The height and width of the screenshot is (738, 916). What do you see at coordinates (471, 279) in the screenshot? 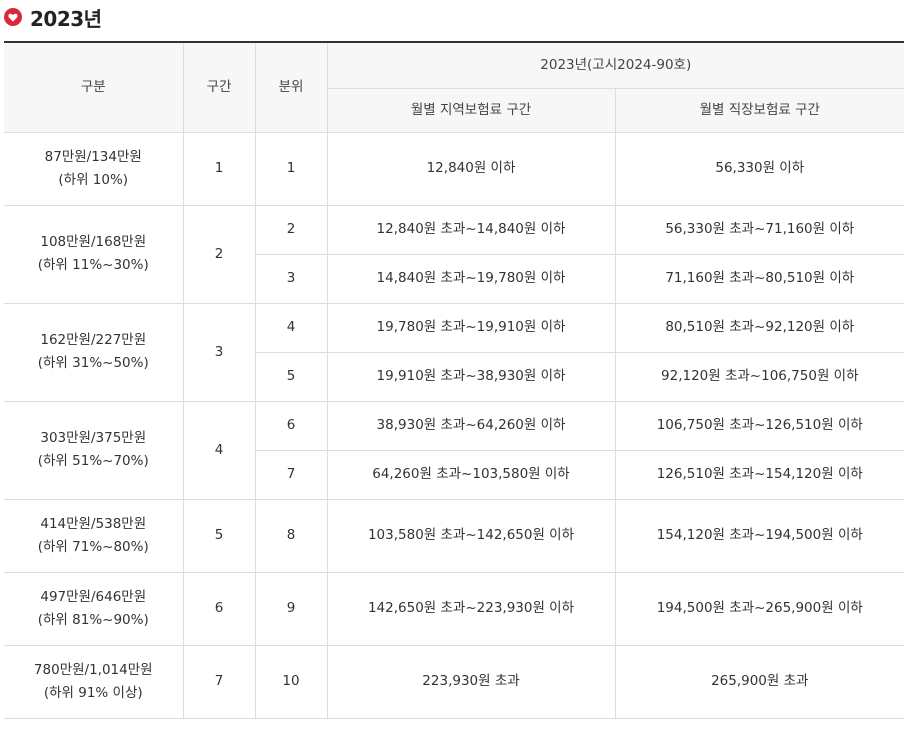
I see `regional-premium-cell: 14,840원 초과~19,780원 이하` at bounding box center [471, 279].